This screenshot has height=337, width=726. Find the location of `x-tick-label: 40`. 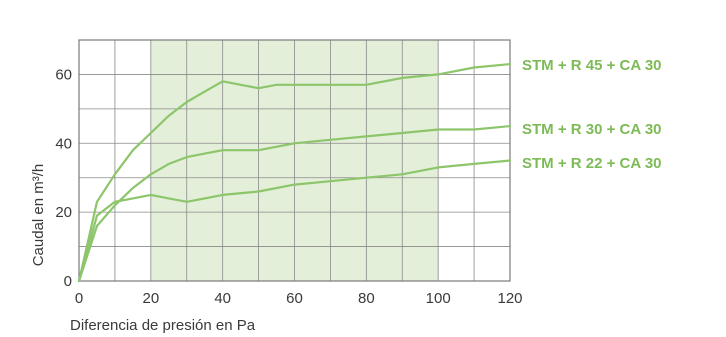

x-tick-label: 40 is located at coordinates (222, 298).